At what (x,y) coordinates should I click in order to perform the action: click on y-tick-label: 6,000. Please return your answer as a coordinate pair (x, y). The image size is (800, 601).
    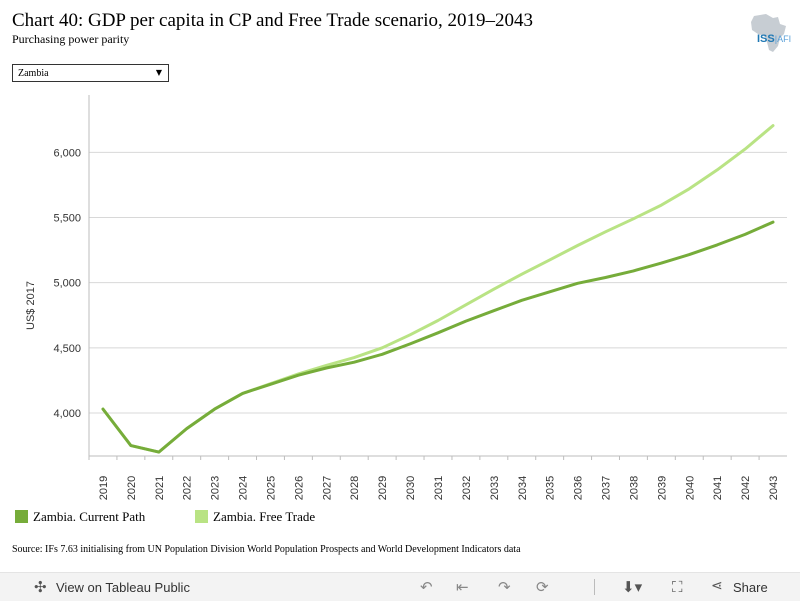
    Looking at the image, I should click on (67, 153).